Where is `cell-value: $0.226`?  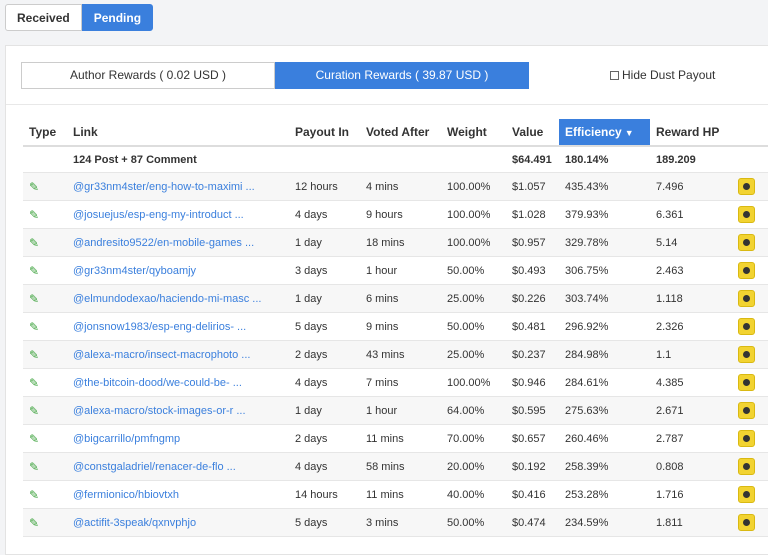
cell-value: $0.226 is located at coordinates (532, 298).